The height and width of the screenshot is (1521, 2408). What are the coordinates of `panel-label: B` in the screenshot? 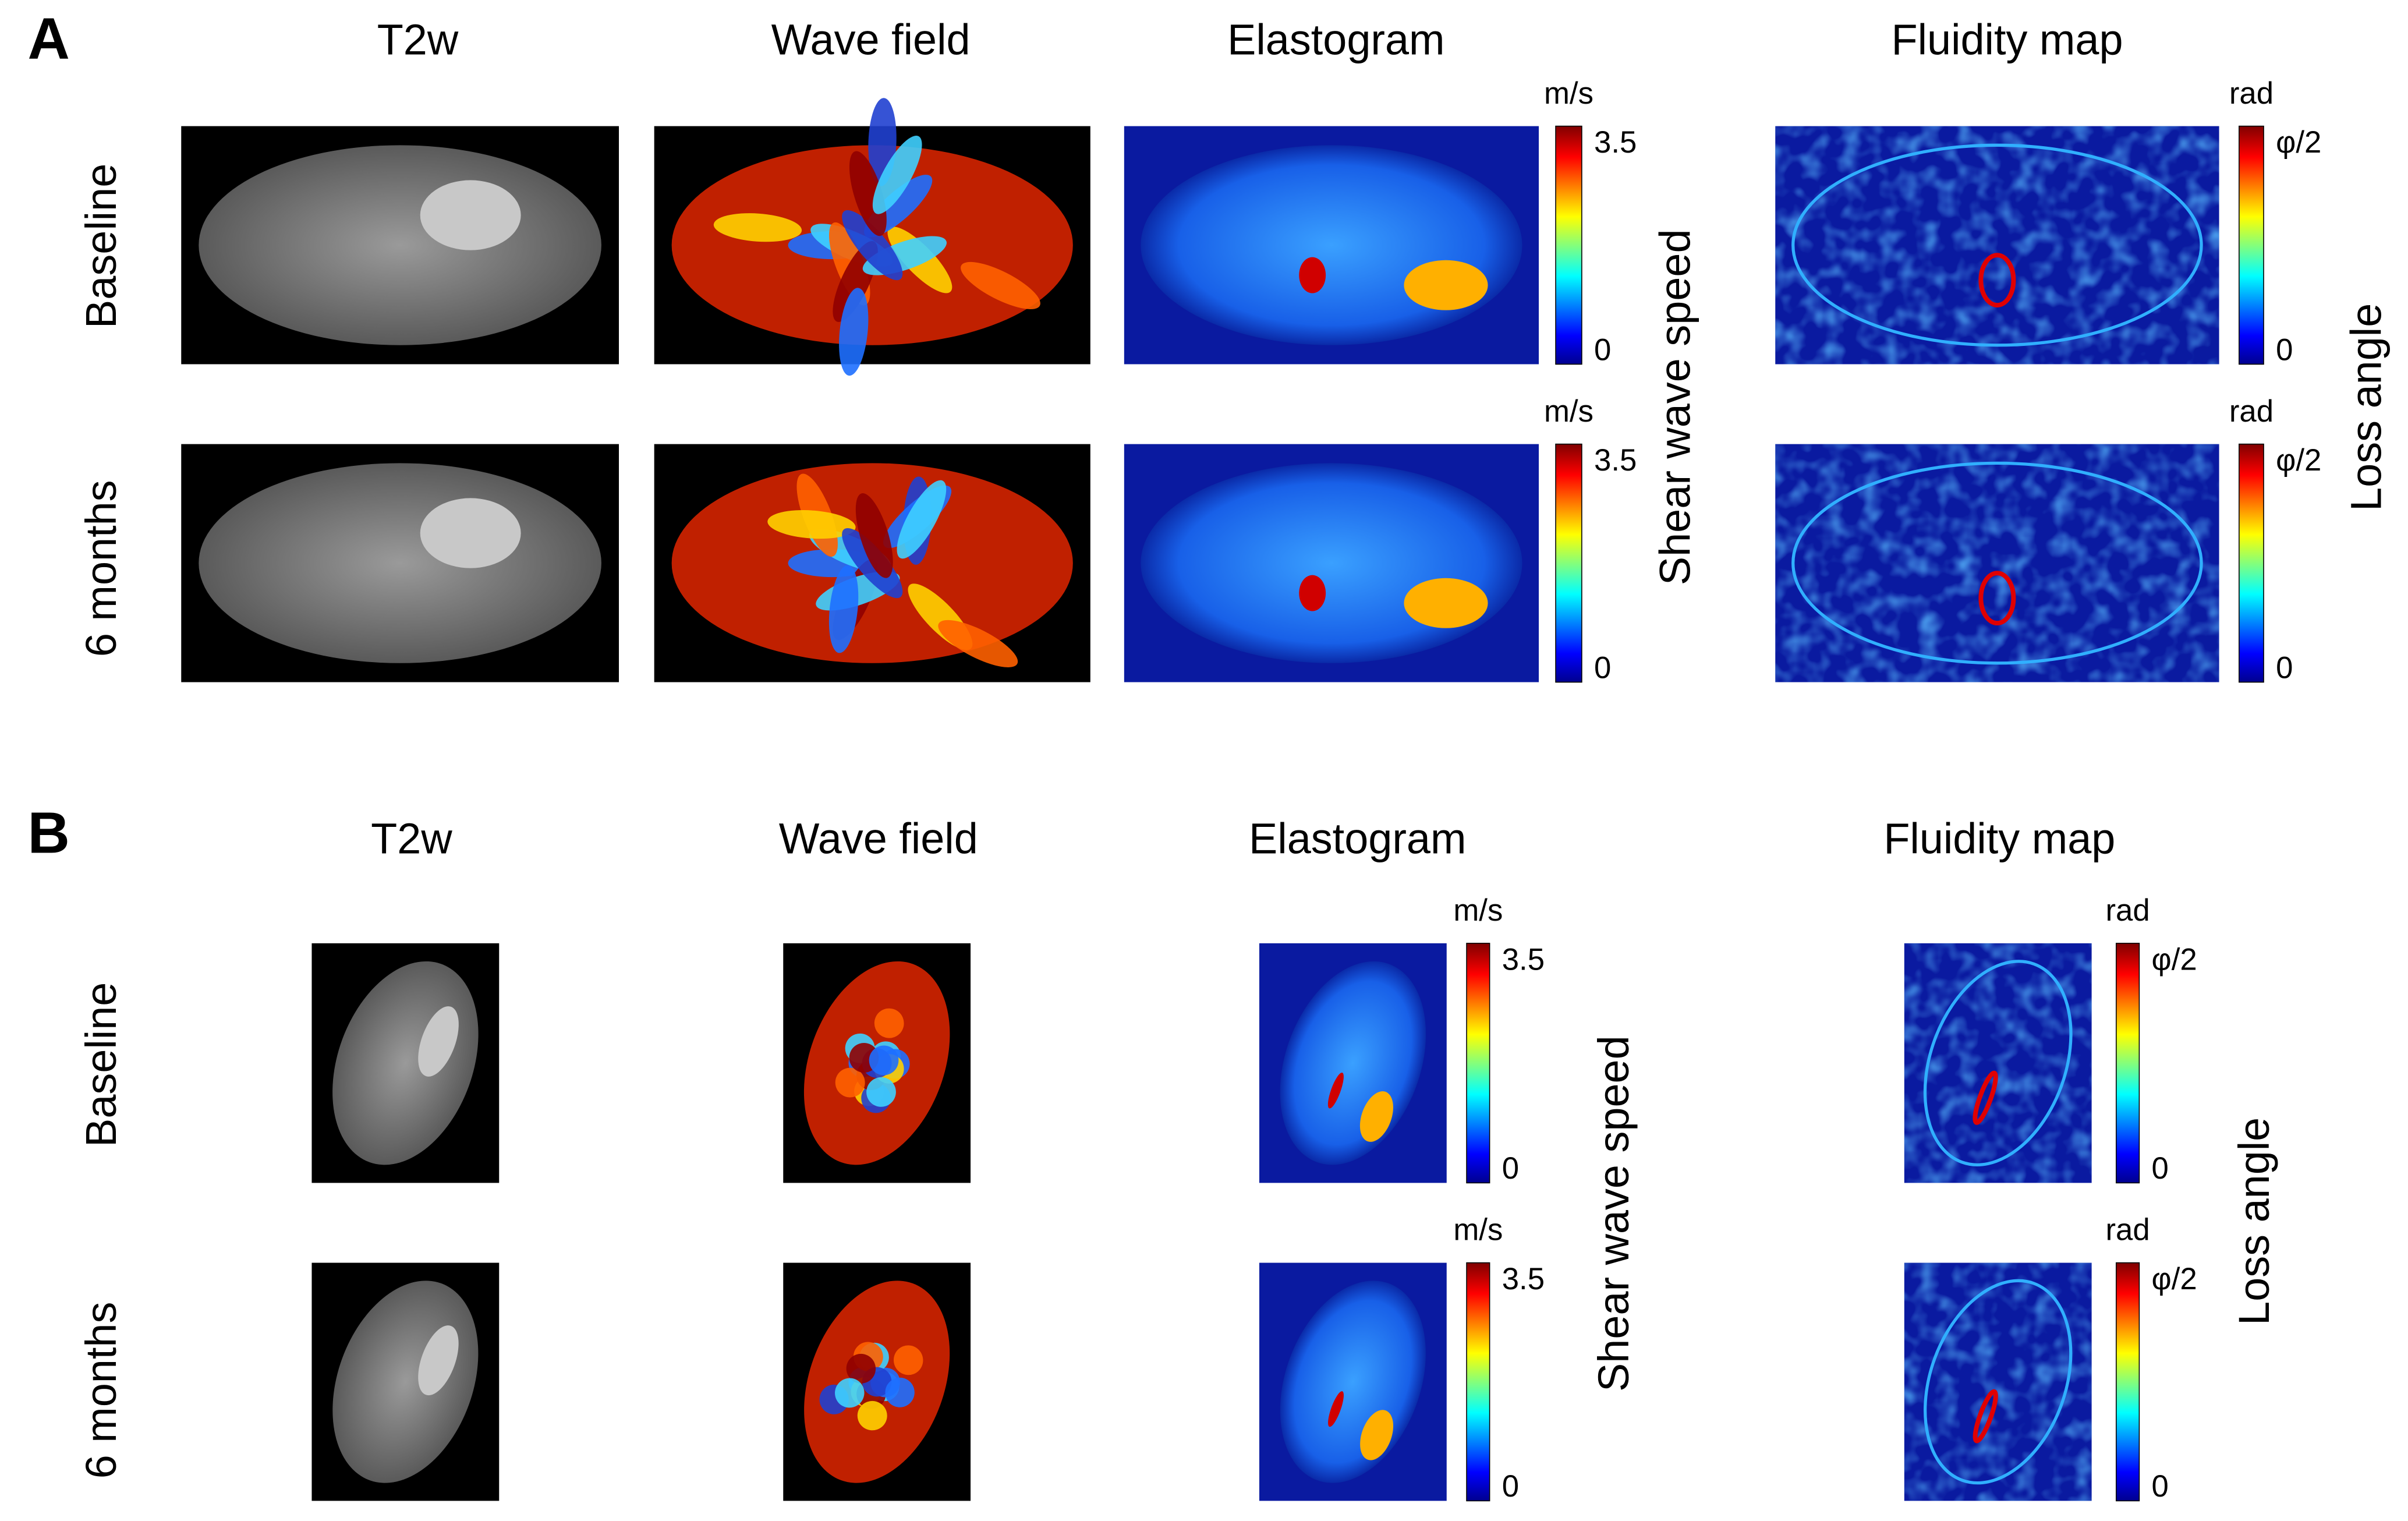 It's located at (48, 832).